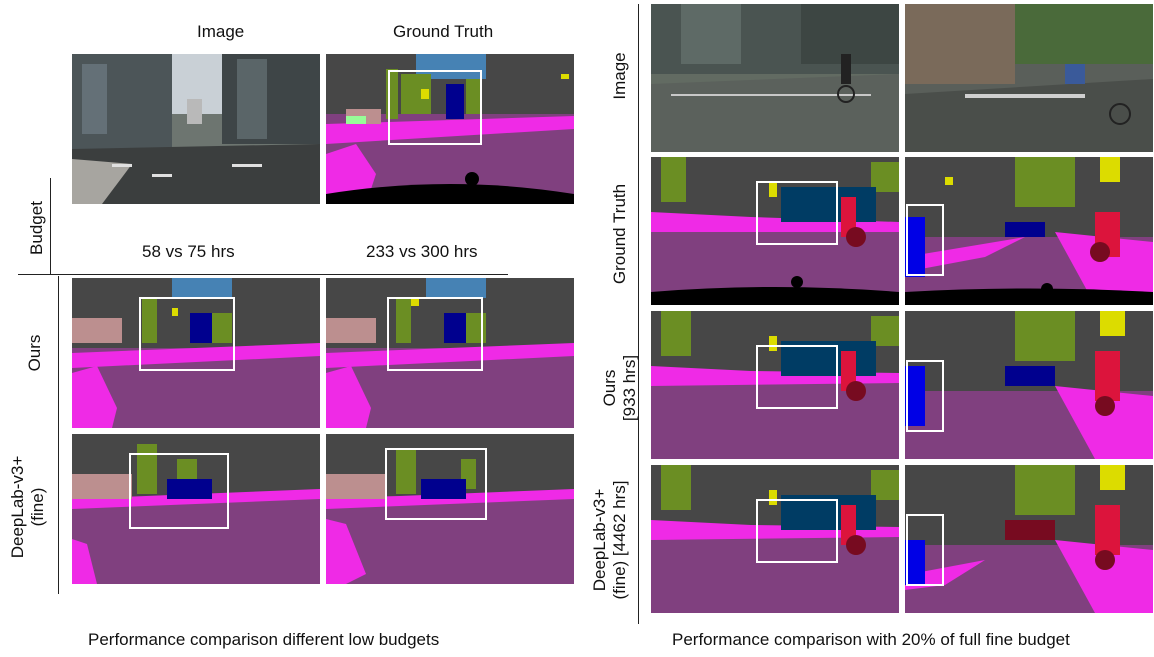 This screenshot has width=1154, height=657. What do you see at coordinates (188, 251) in the screenshot?
I see `budget-value-1: 58 vs 75 hrs` at bounding box center [188, 251].